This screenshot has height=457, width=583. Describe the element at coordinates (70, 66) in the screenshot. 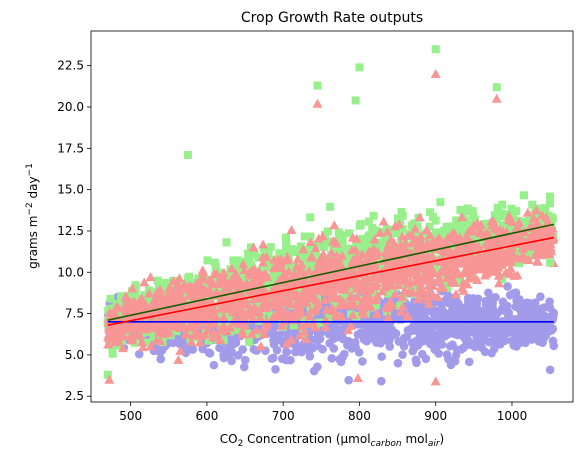

I see `y-tick-label: 22.5` at that location.